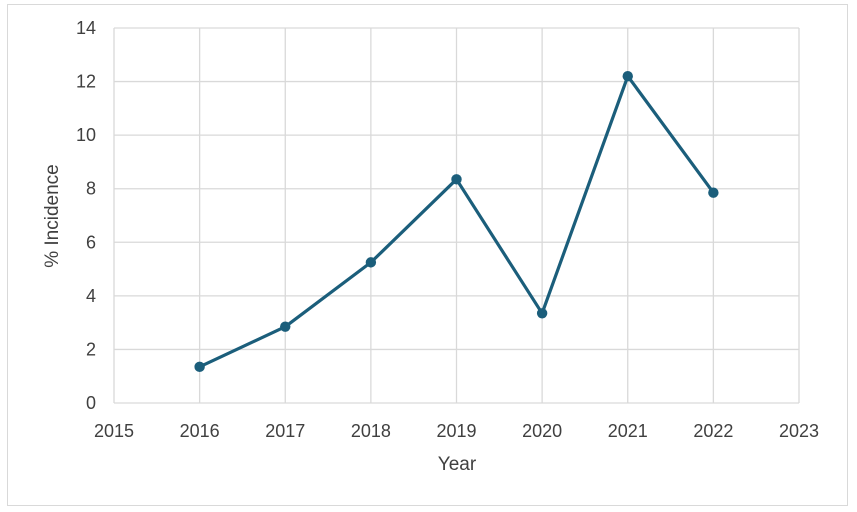 The width and height of the screenshot is (857, 512). Describe the element at coordinates (86, 135) in the screenshot. I see `y-tick-label: 10` at that location.